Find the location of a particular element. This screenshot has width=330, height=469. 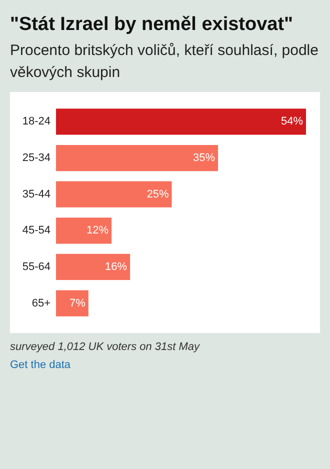

data-label: 7% is located at coordinates (78, 303).